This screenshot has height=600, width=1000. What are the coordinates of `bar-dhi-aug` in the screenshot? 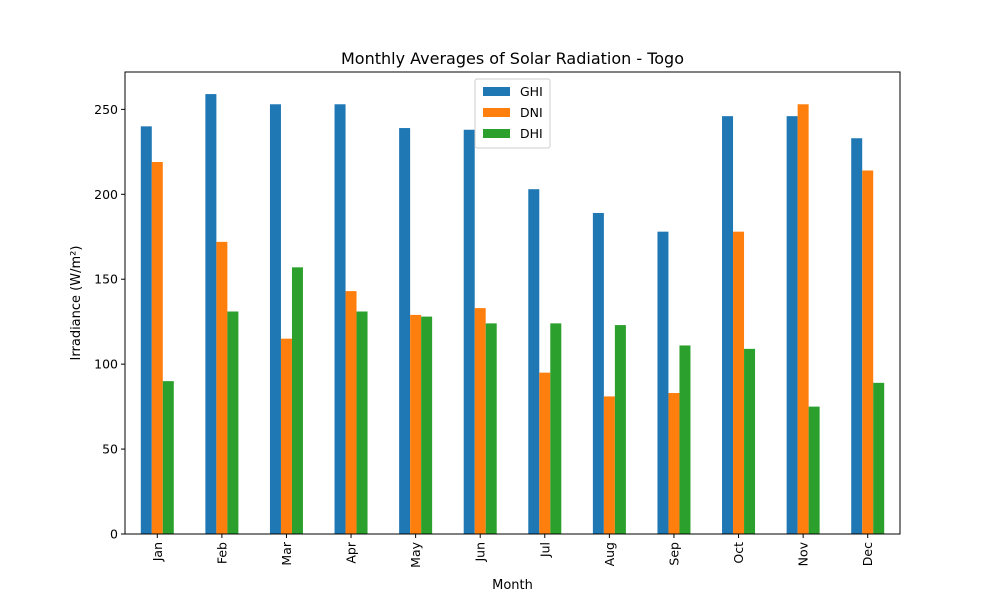 It's located at (620, 429).